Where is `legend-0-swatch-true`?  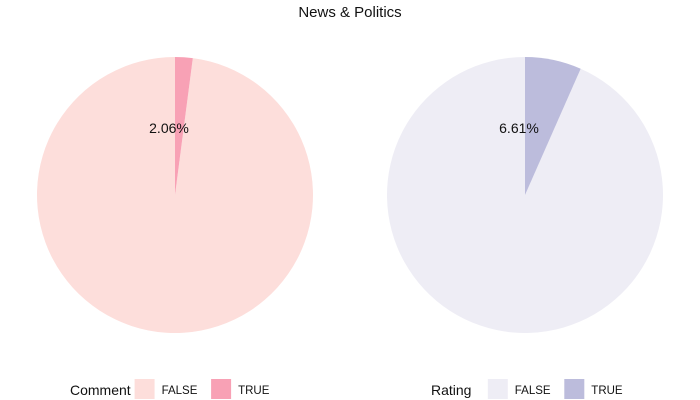
legend-0-swatch-true is located at coordinates (221, 389).